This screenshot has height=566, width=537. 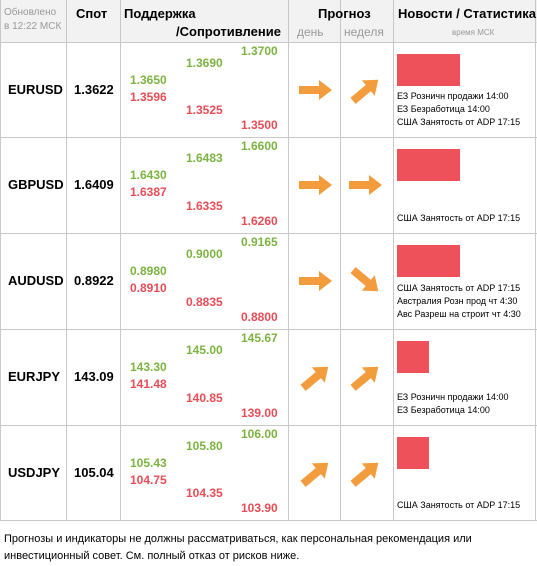 I want to click on support3-value: 1.3700, so click(x=259, y=51).